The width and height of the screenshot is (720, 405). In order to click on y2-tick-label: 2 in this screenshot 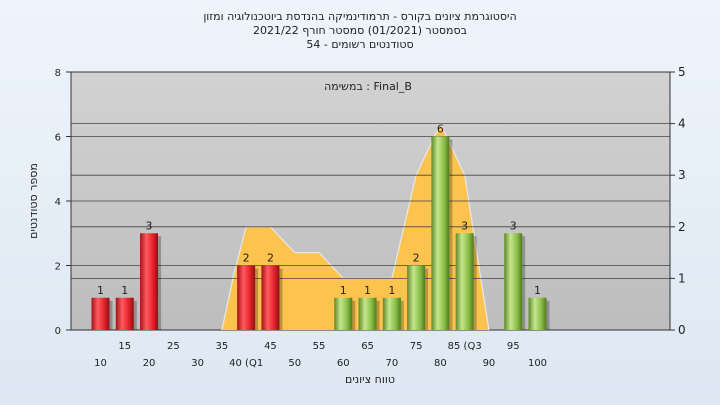, I will do `click(682, 227)`.